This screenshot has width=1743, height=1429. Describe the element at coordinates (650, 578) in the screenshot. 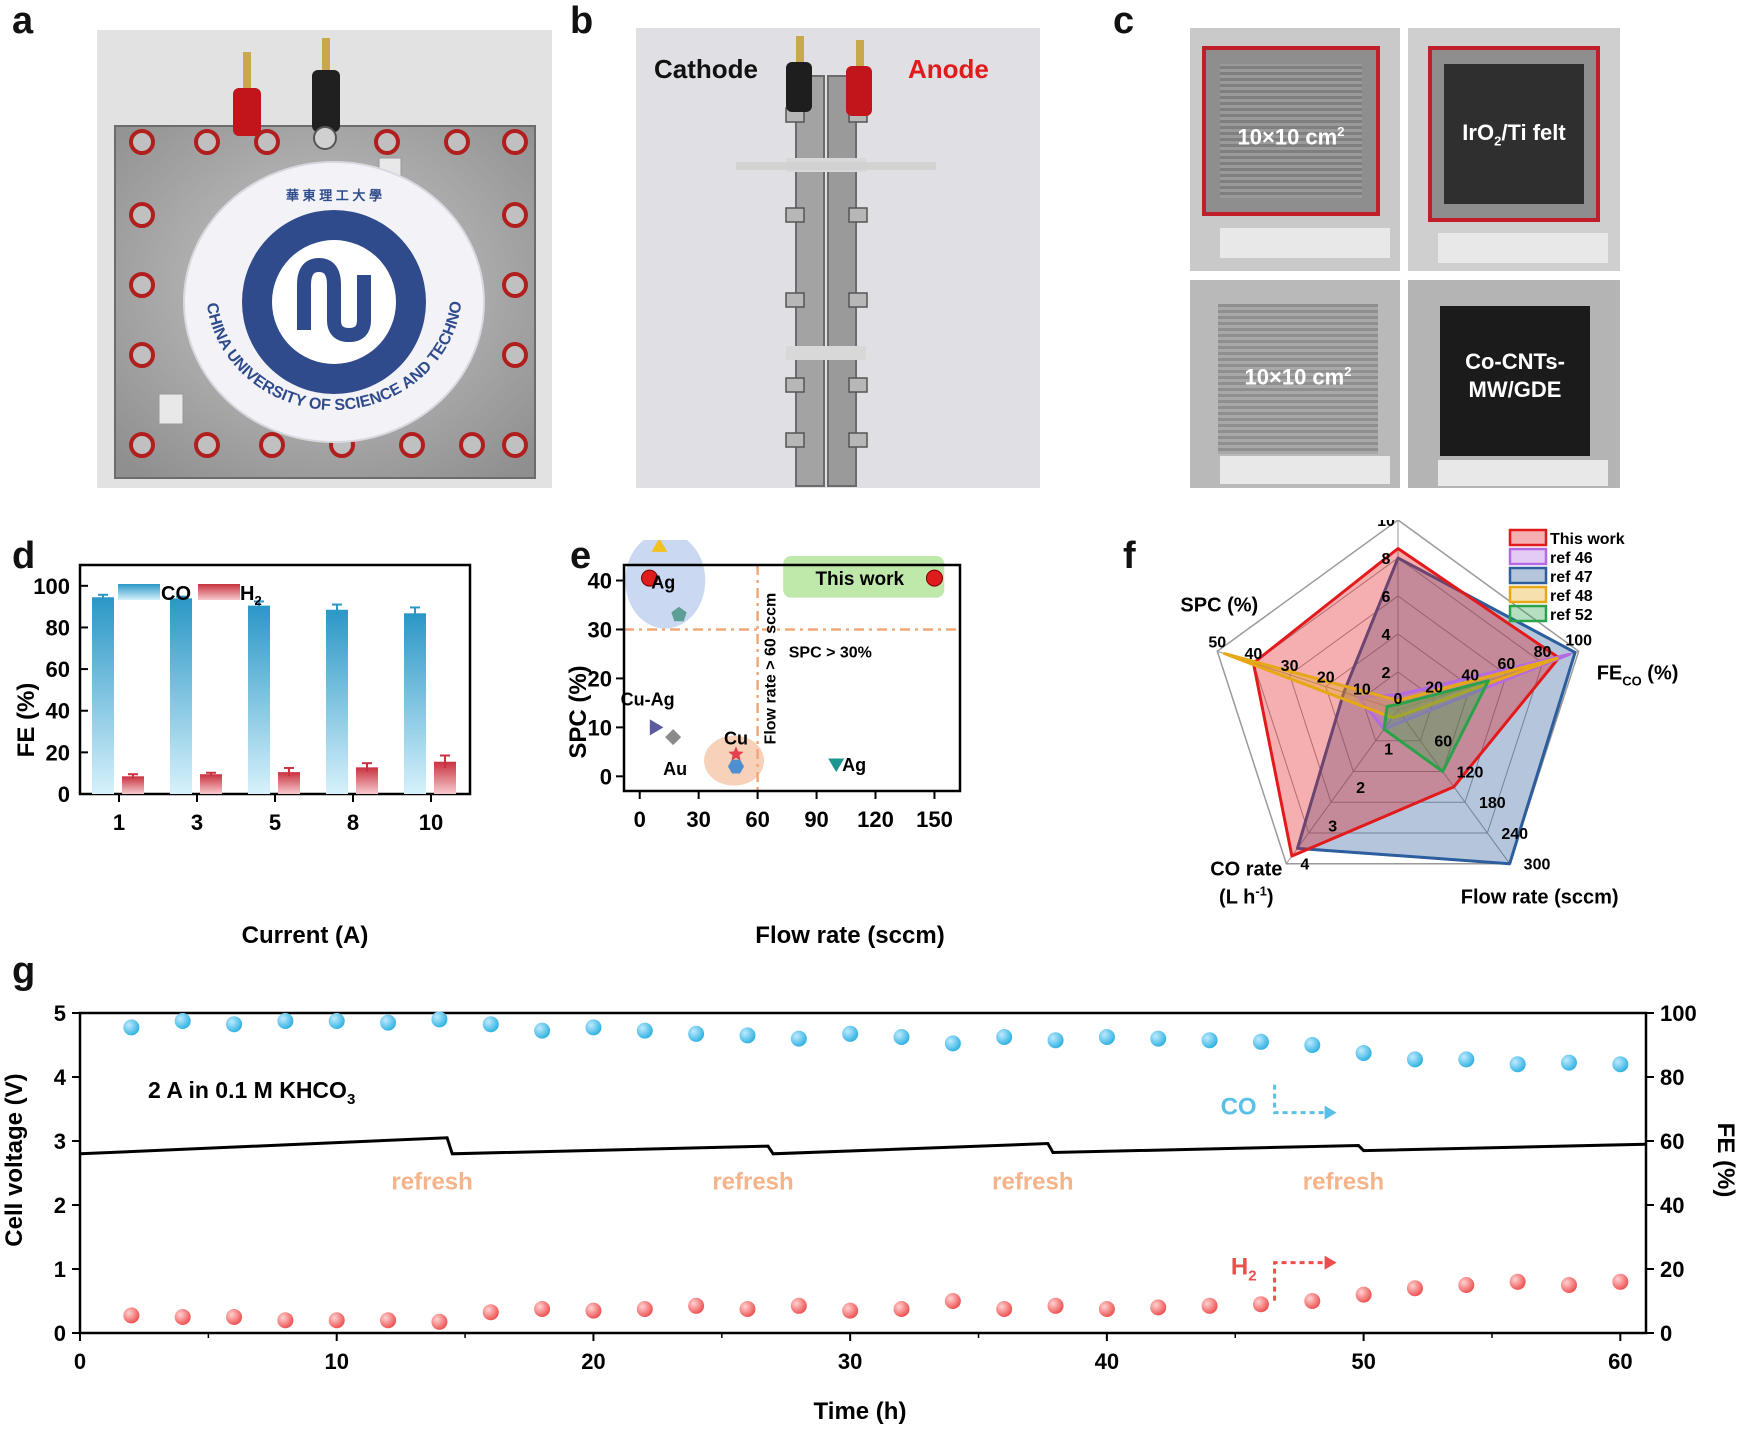

I see `e-point-this-work-legend` at that location.